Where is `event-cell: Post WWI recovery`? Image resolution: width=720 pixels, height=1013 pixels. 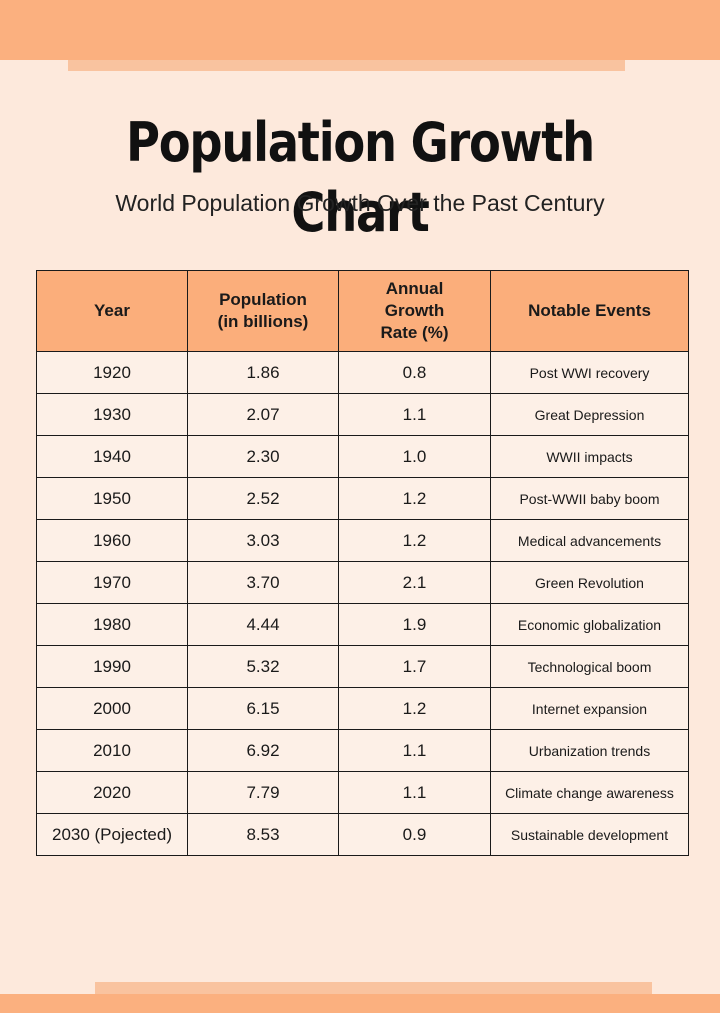
event-cell: Post WWI recovery is located at coordinates (589, 372).